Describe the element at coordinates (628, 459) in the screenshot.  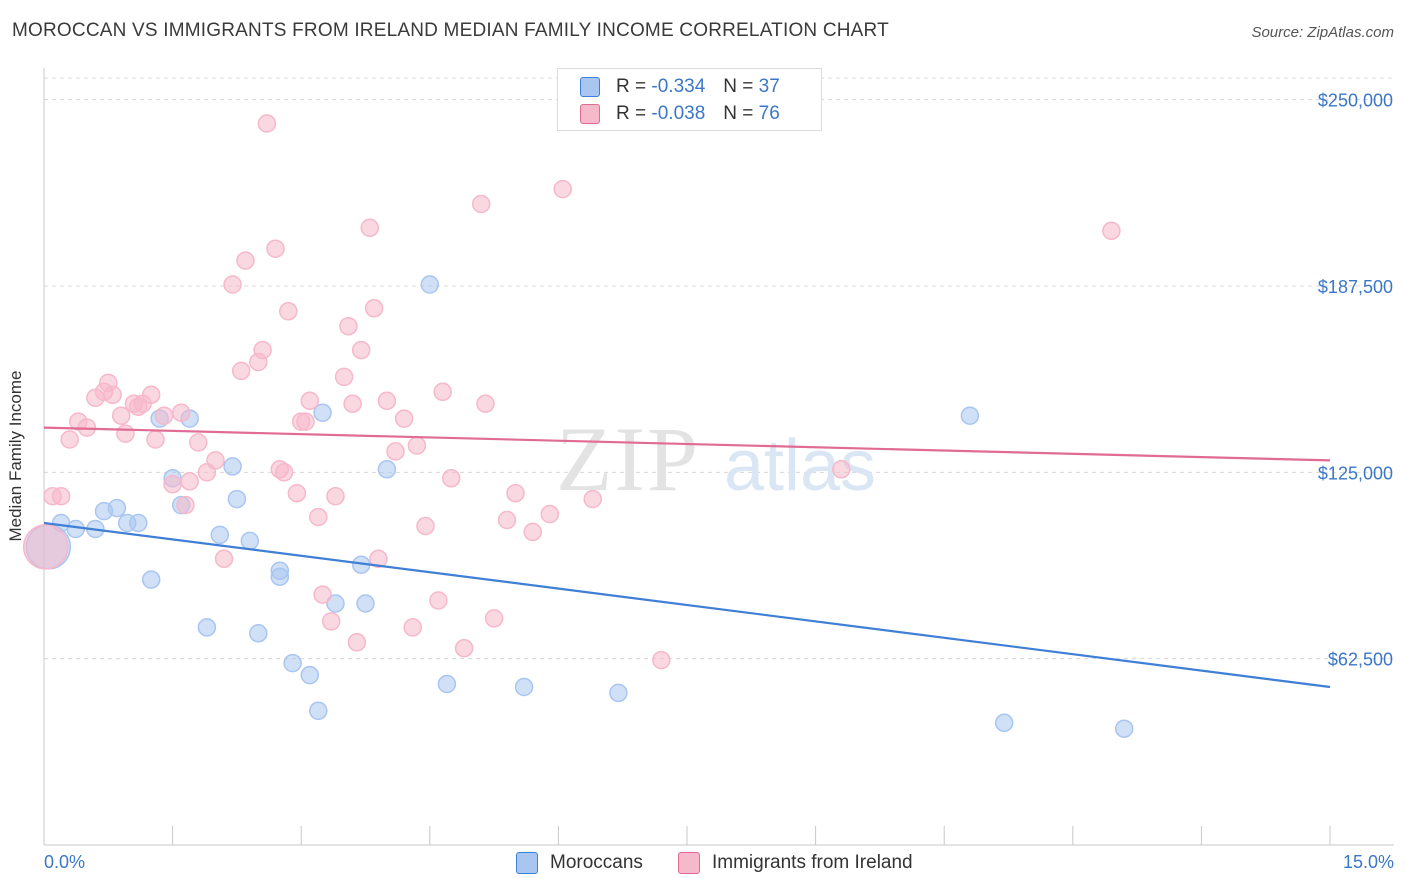
I see `watermark-zip: ZIP` at that location.